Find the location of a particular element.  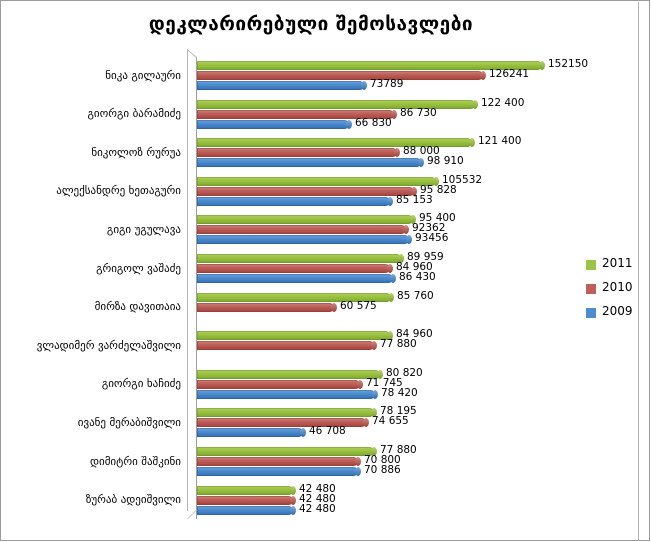

category-label: ივანე მერაბიშვილი is located at coordinates (129, 422).